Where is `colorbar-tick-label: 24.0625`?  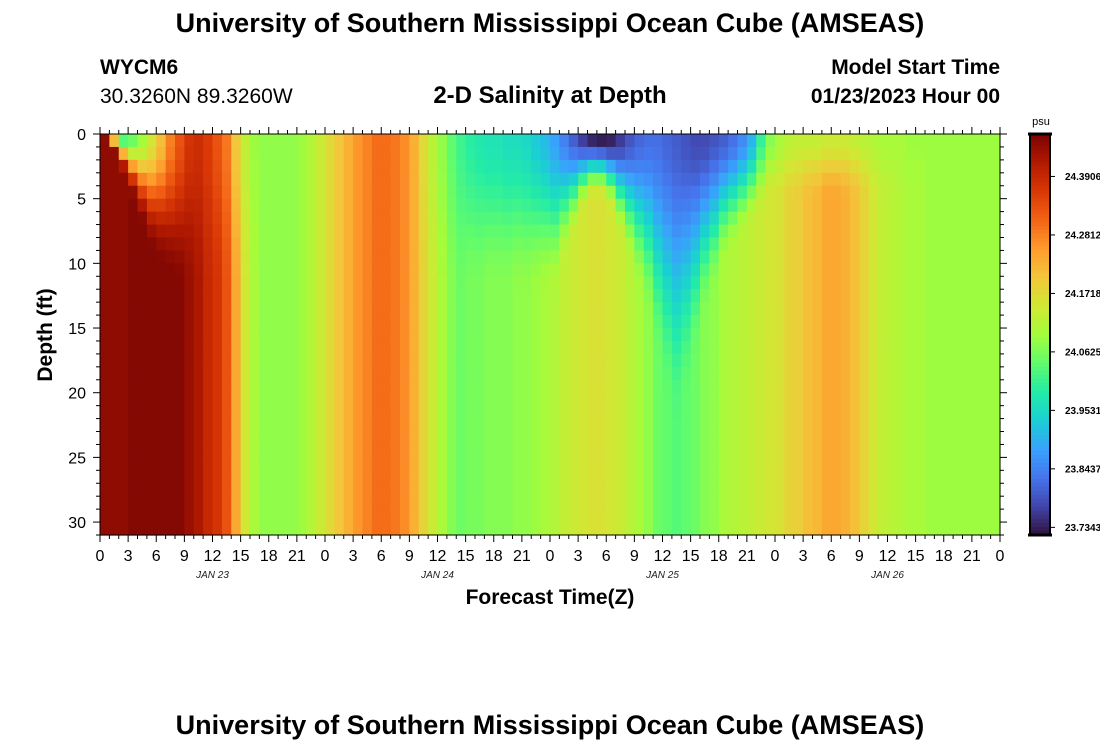
colorbar-tick-label: 24.0625 is located at coordinates (1082, 352).